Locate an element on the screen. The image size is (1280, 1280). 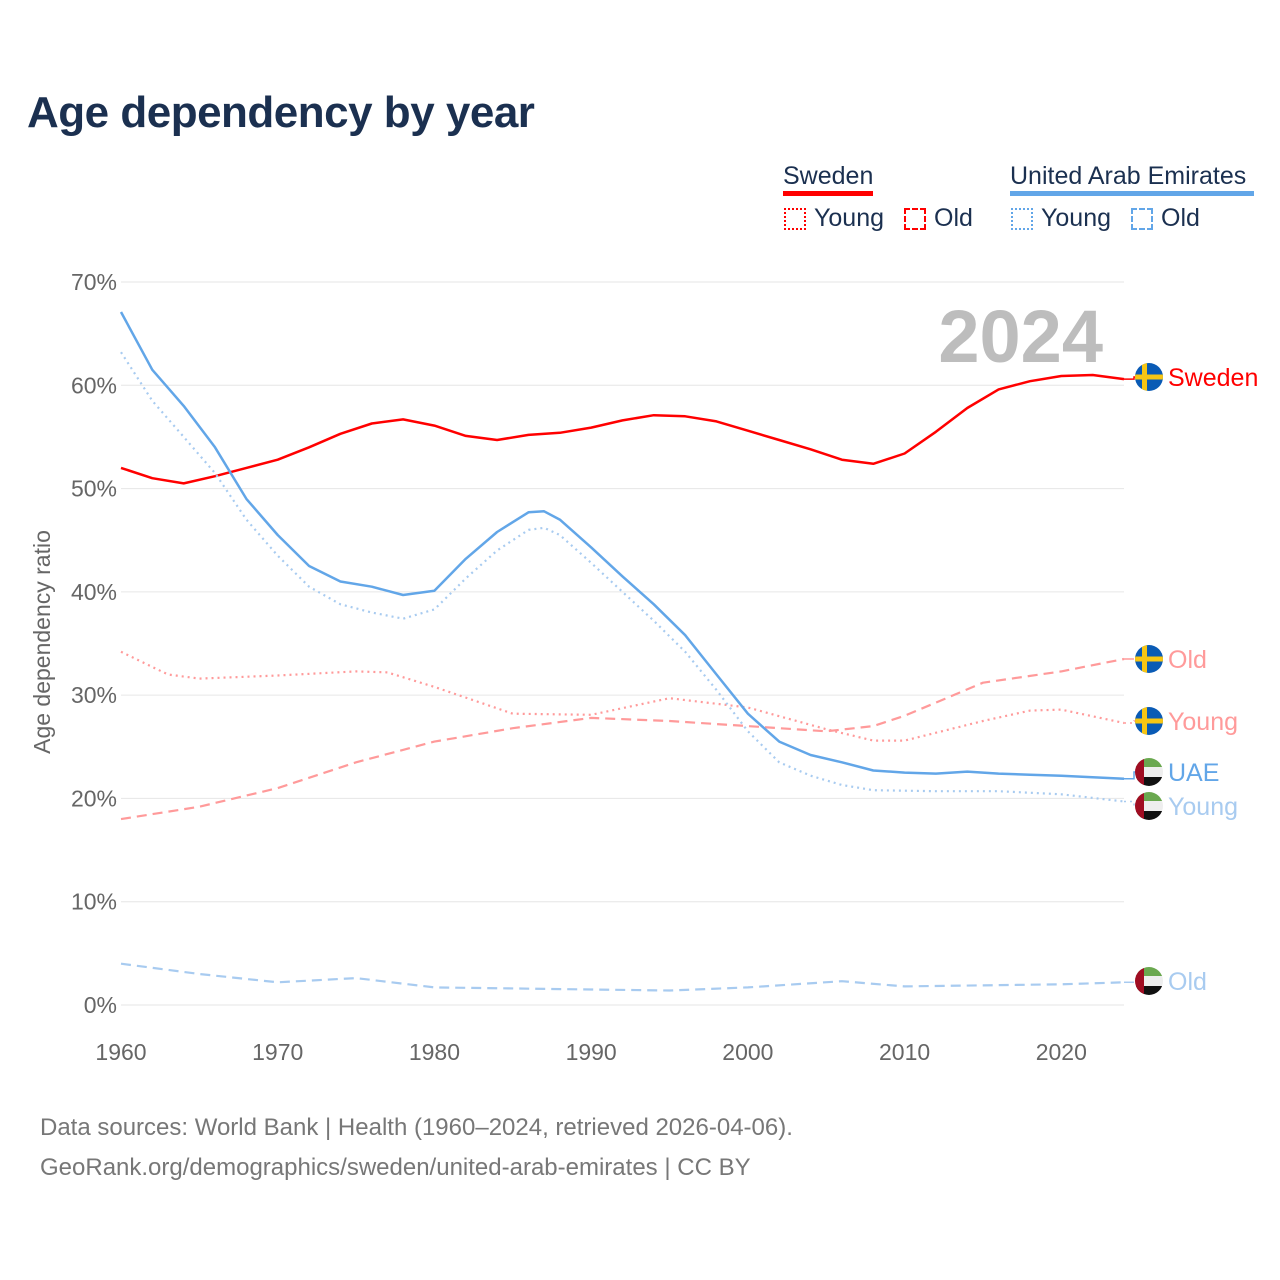
x-tick-label: 1980 is located at coordinates (434, 1052).